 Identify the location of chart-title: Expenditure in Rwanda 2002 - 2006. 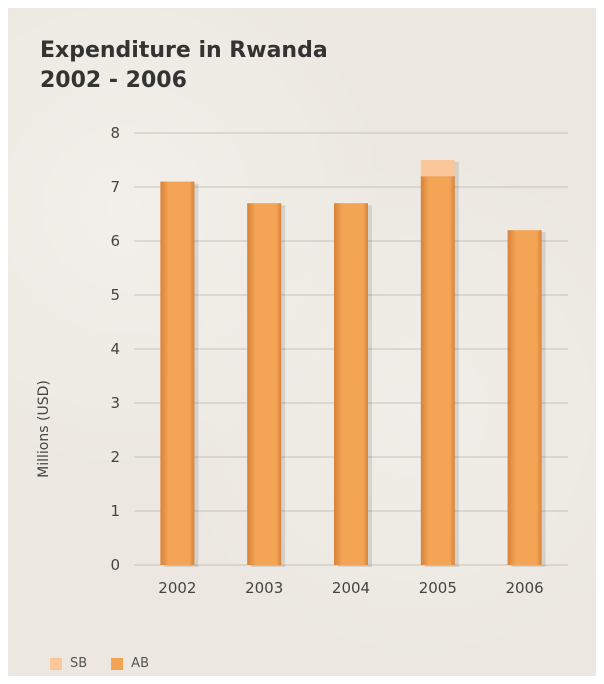
(184, 66).